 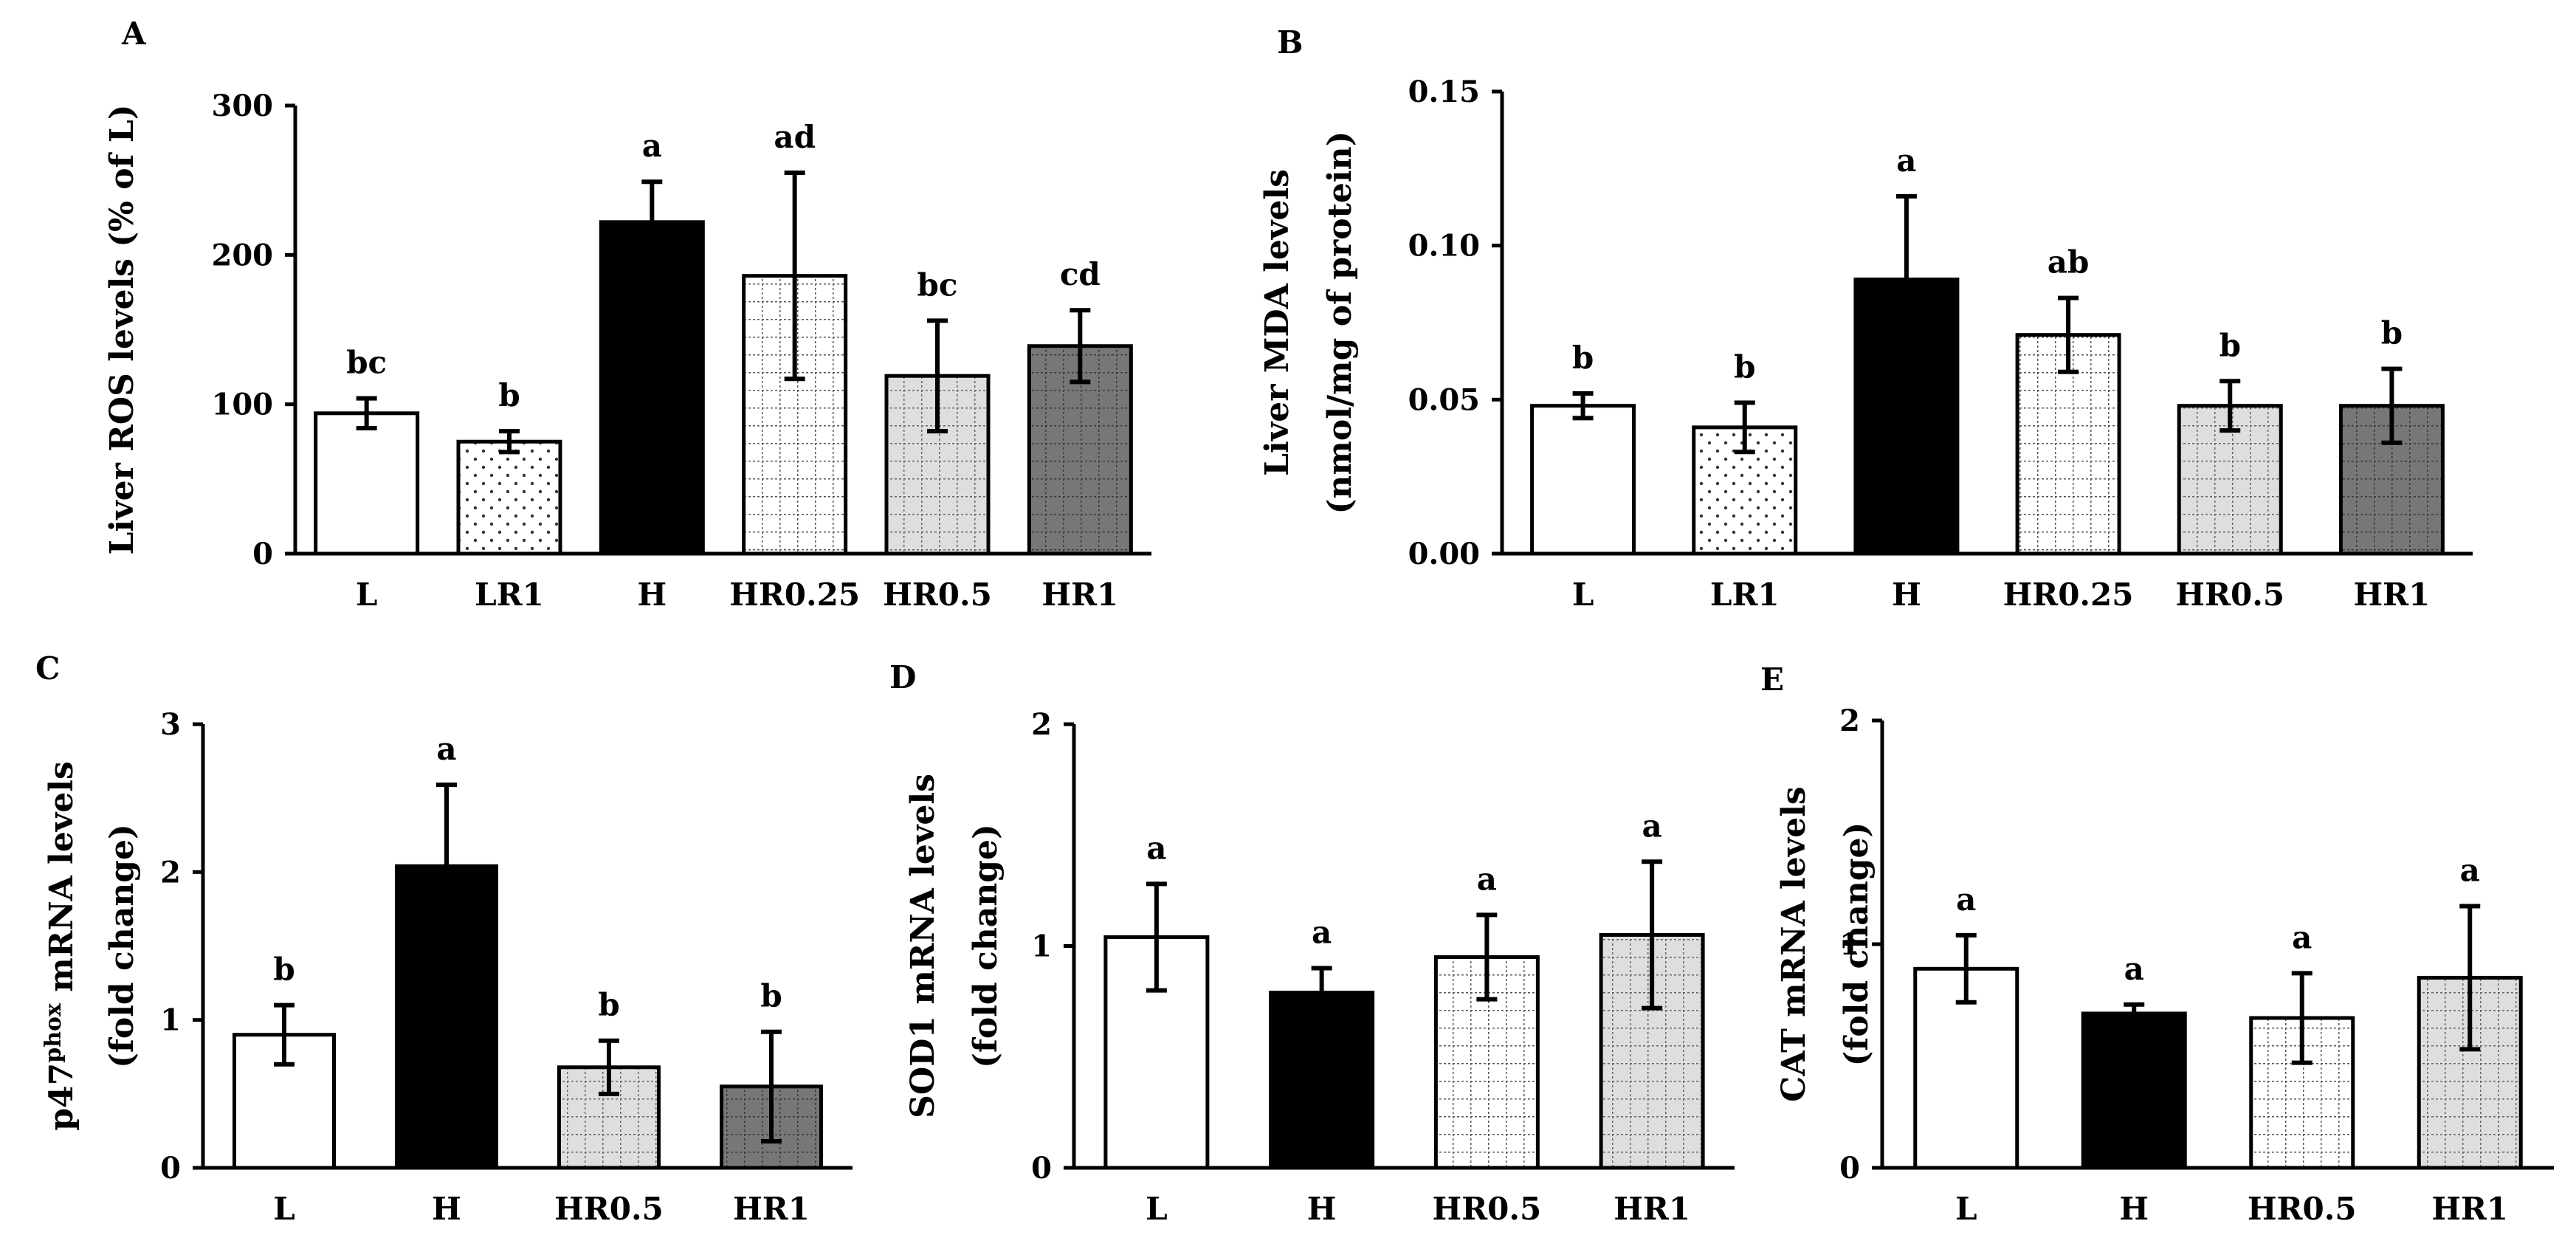 I want to click on panel-d-error-bar-H, so click(x=1321, y=992).